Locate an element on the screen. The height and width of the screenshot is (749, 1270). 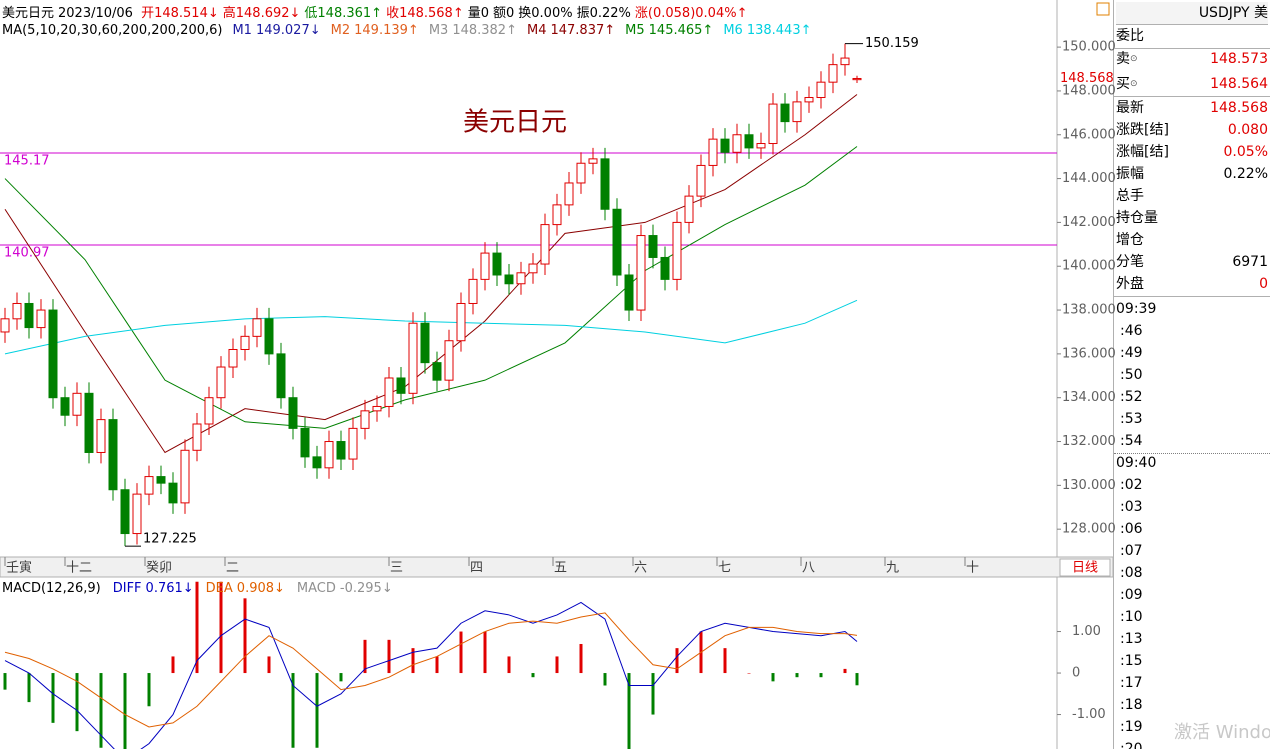
quote-label: 持仓量 is located at coordinates (1137, 218).